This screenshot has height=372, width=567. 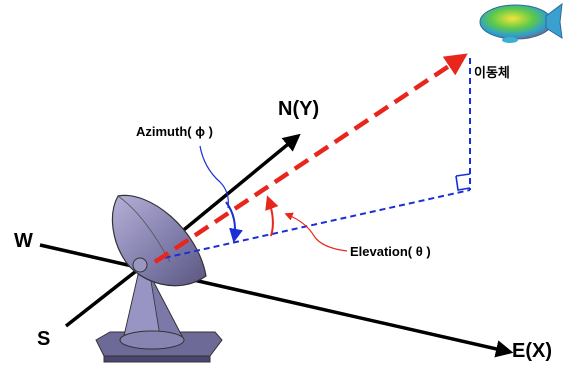 What do you see at coordinates (23, 241) in the screenshot?
I see `west-label: W` at bounding box center [23, 241].